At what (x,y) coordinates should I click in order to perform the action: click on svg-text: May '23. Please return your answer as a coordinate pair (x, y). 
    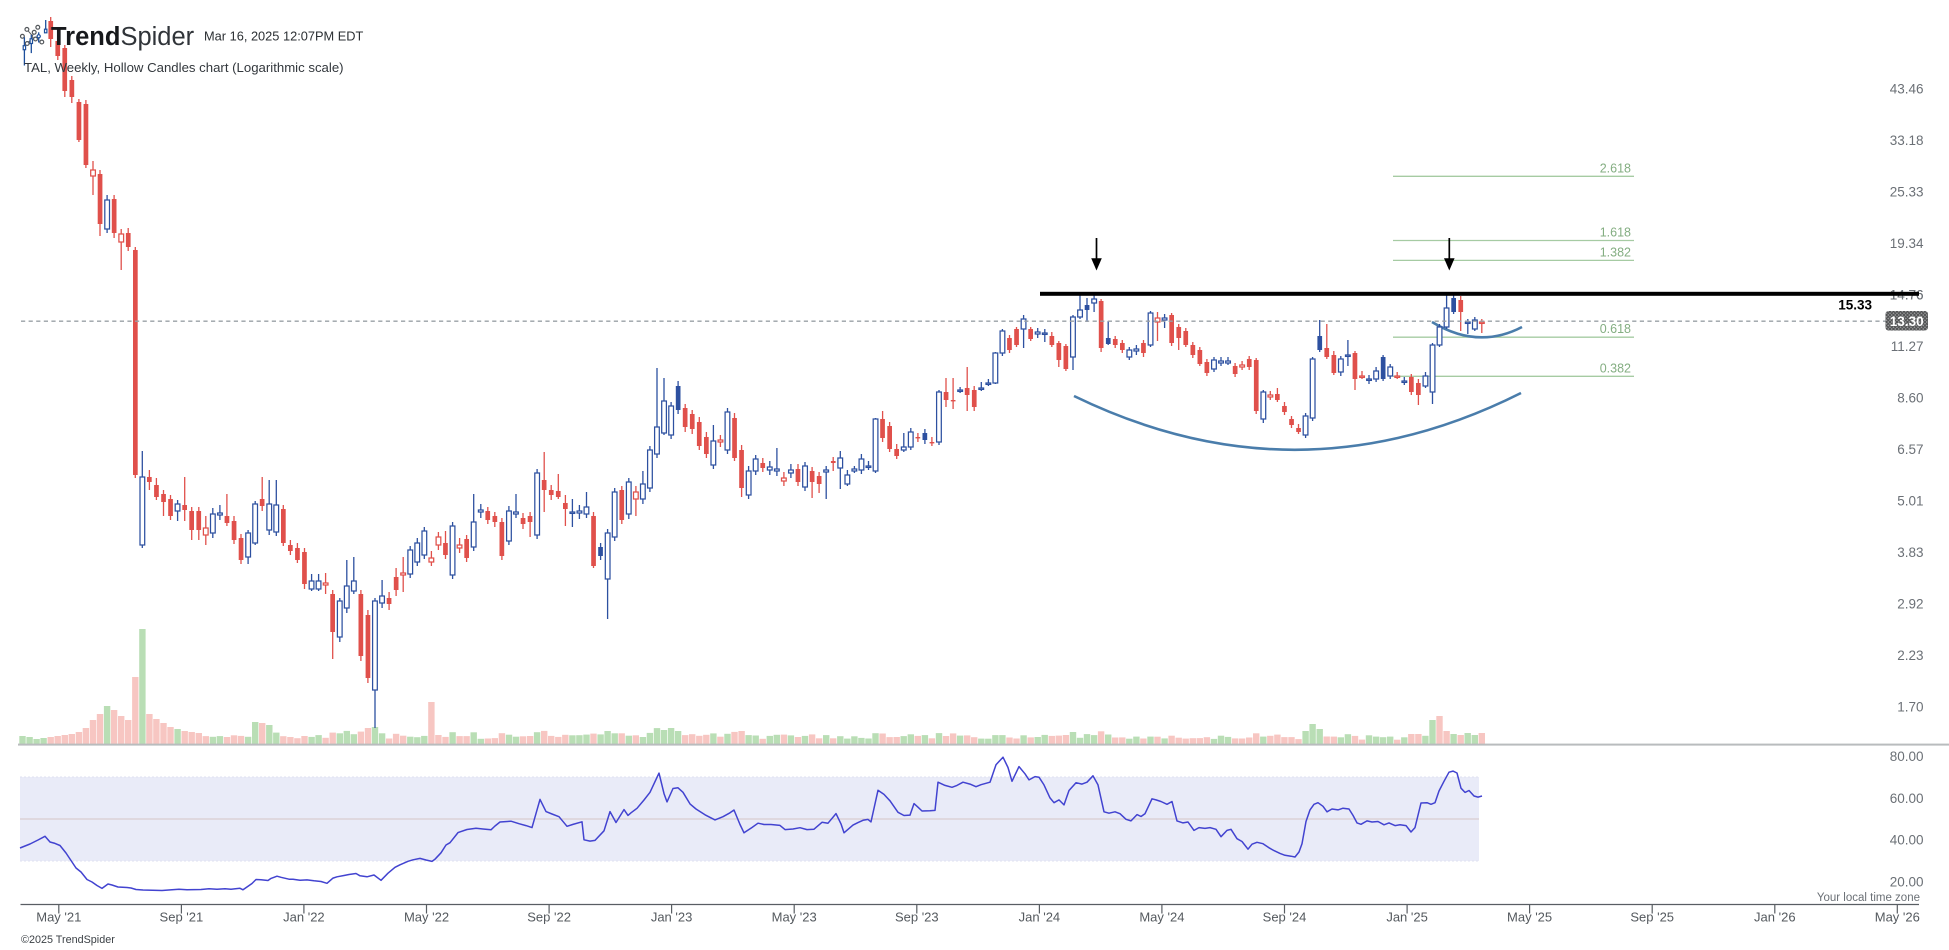
    Looking at the image, I should click on (794, 917).